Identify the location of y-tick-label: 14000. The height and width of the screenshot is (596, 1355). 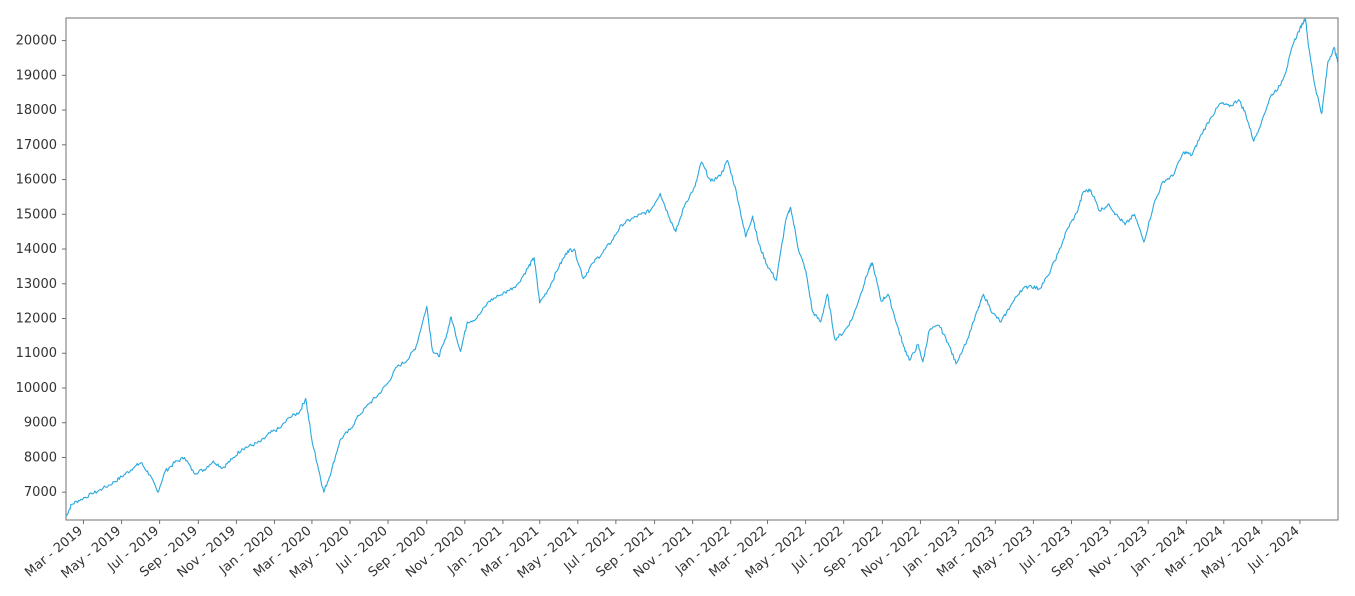
(36, 249).